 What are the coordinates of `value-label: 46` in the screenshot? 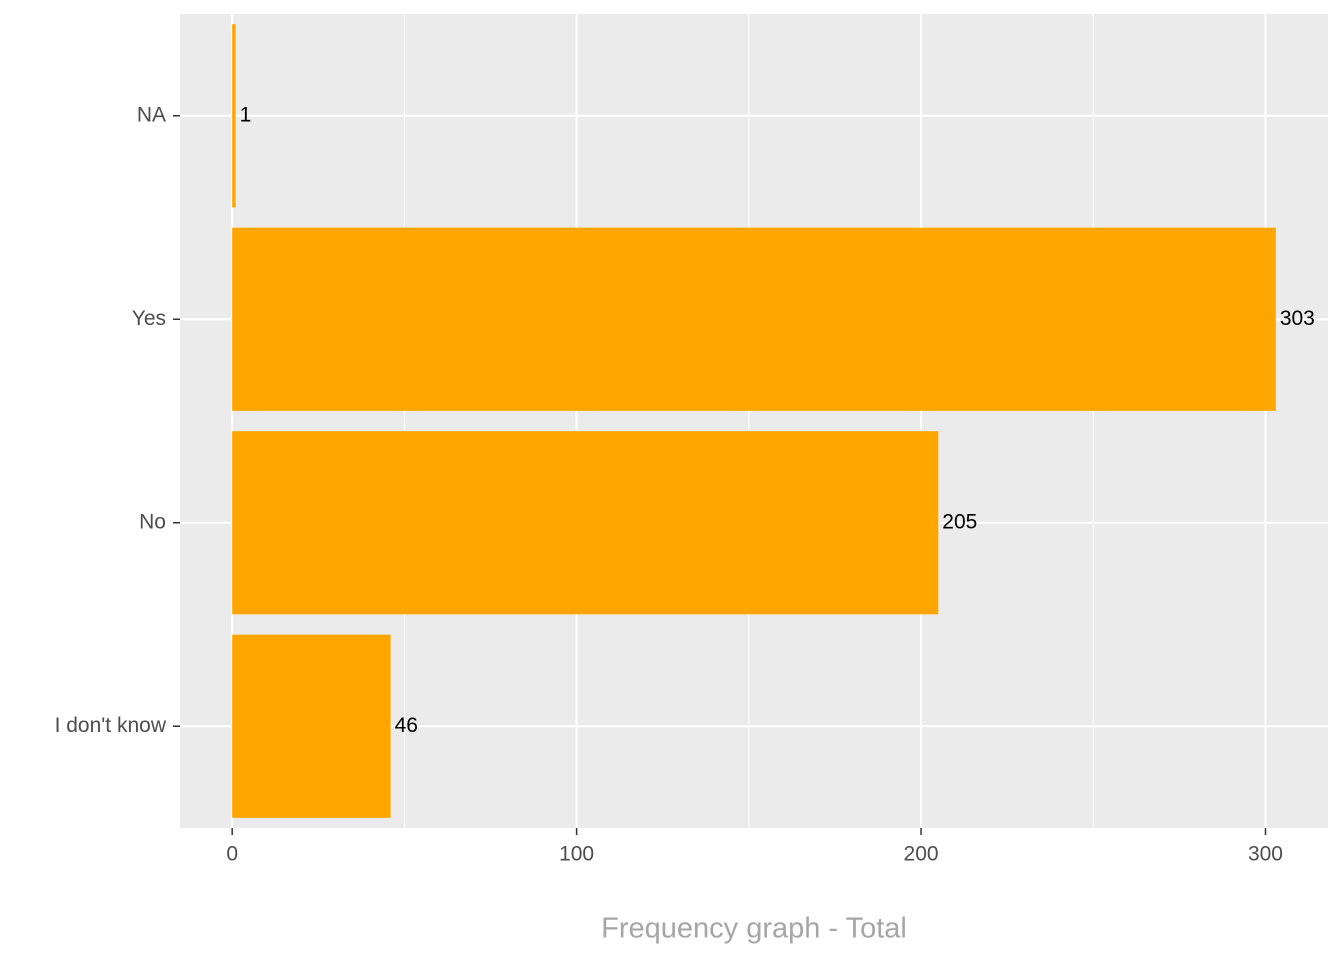 It's located at (406, 725).